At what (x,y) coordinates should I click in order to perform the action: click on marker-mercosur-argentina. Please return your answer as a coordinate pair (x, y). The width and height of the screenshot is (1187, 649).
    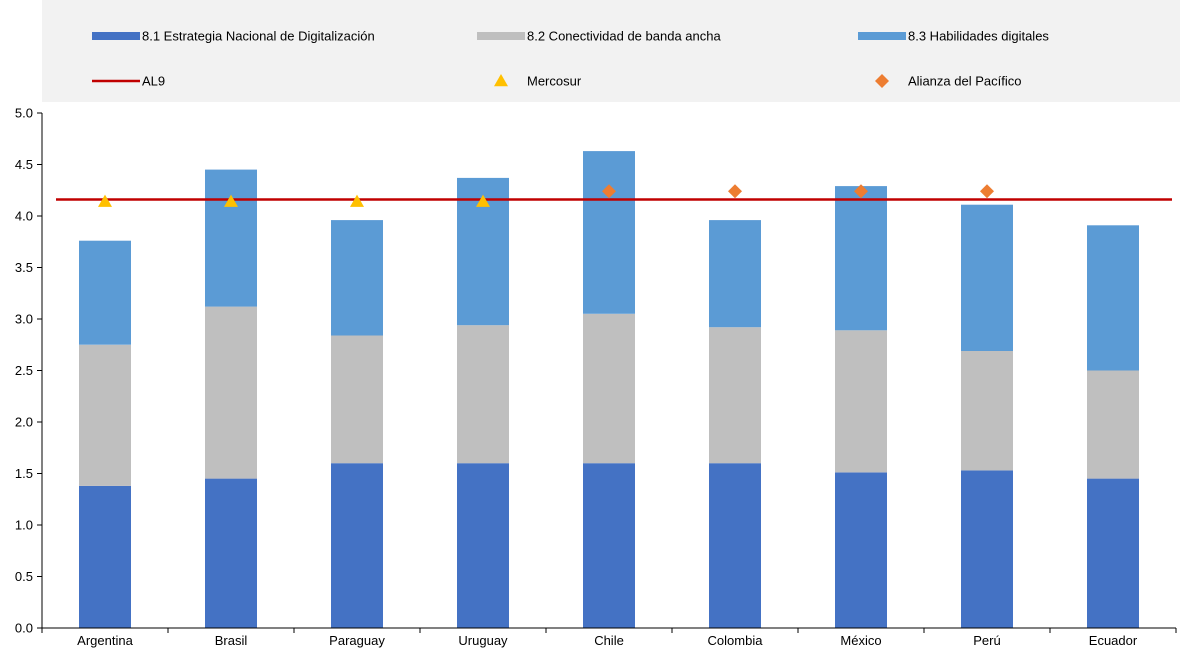
    Looking at the image, I should click on (105, 200).